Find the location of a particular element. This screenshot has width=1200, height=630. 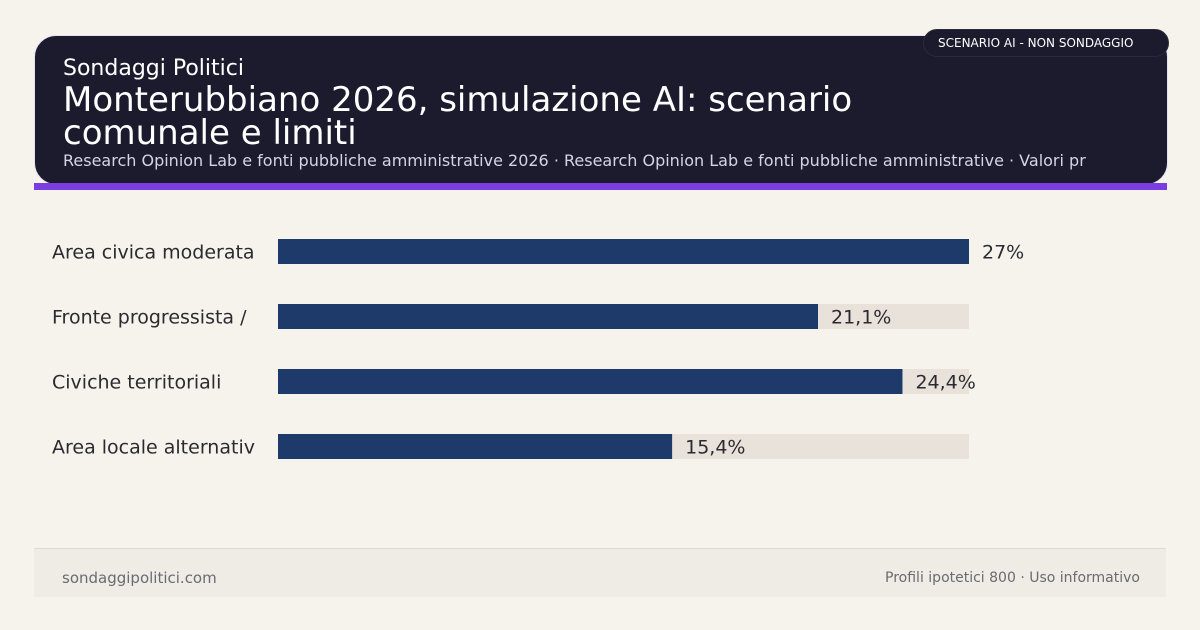

value-label: 27% is located at coordinates (1003, 253).